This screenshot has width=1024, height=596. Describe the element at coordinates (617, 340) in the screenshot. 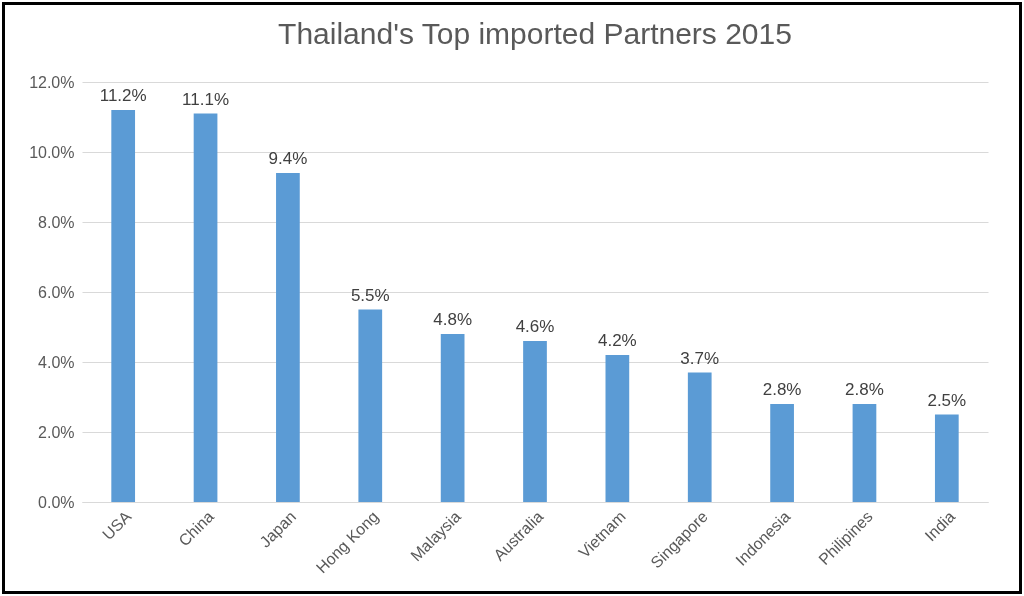

I see `data-label: 4.2%` at that location.